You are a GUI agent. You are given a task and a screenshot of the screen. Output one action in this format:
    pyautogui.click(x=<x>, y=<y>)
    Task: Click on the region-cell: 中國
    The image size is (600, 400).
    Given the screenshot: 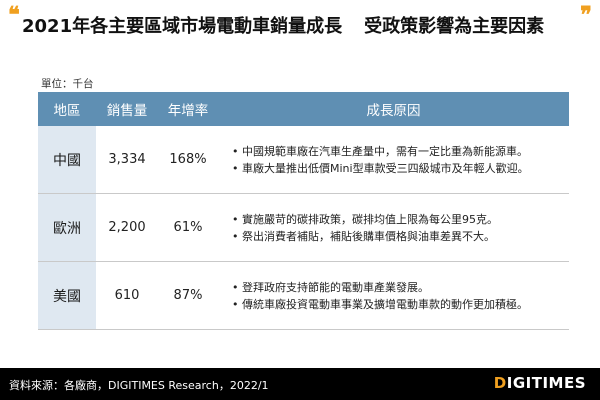 What is the action you would take?
    pyautogui.click(x=67, y=159)
    